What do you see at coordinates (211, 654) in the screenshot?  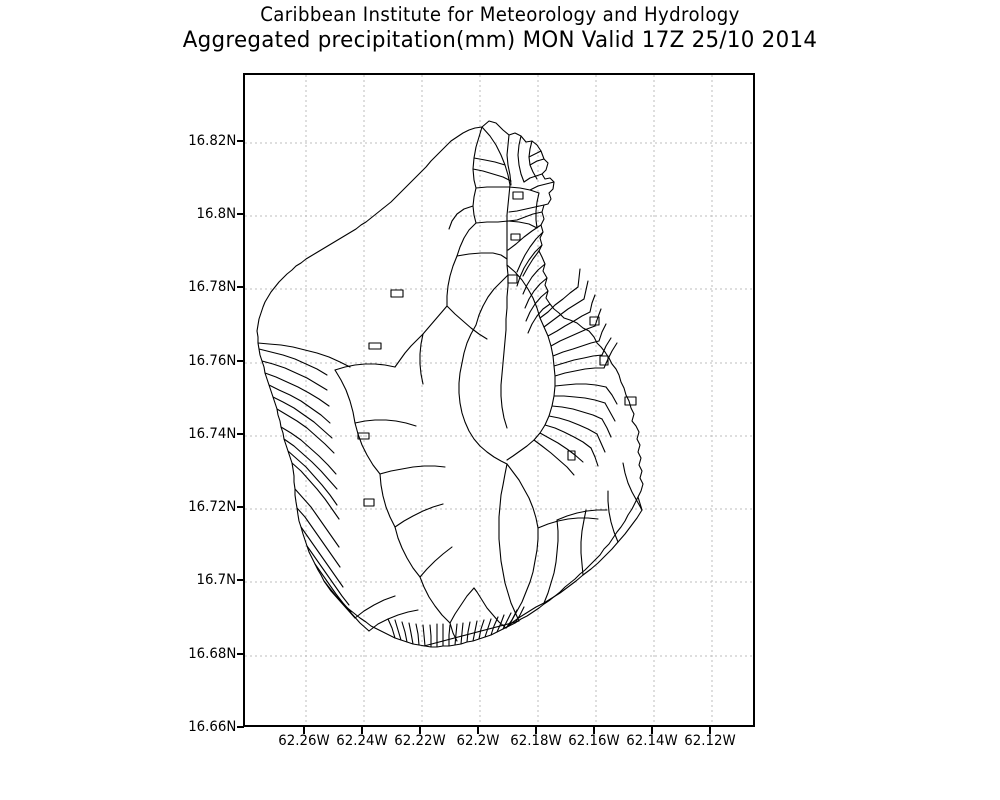 I see `y-tick-label: 16.68N` at bounding box center [211, 654].